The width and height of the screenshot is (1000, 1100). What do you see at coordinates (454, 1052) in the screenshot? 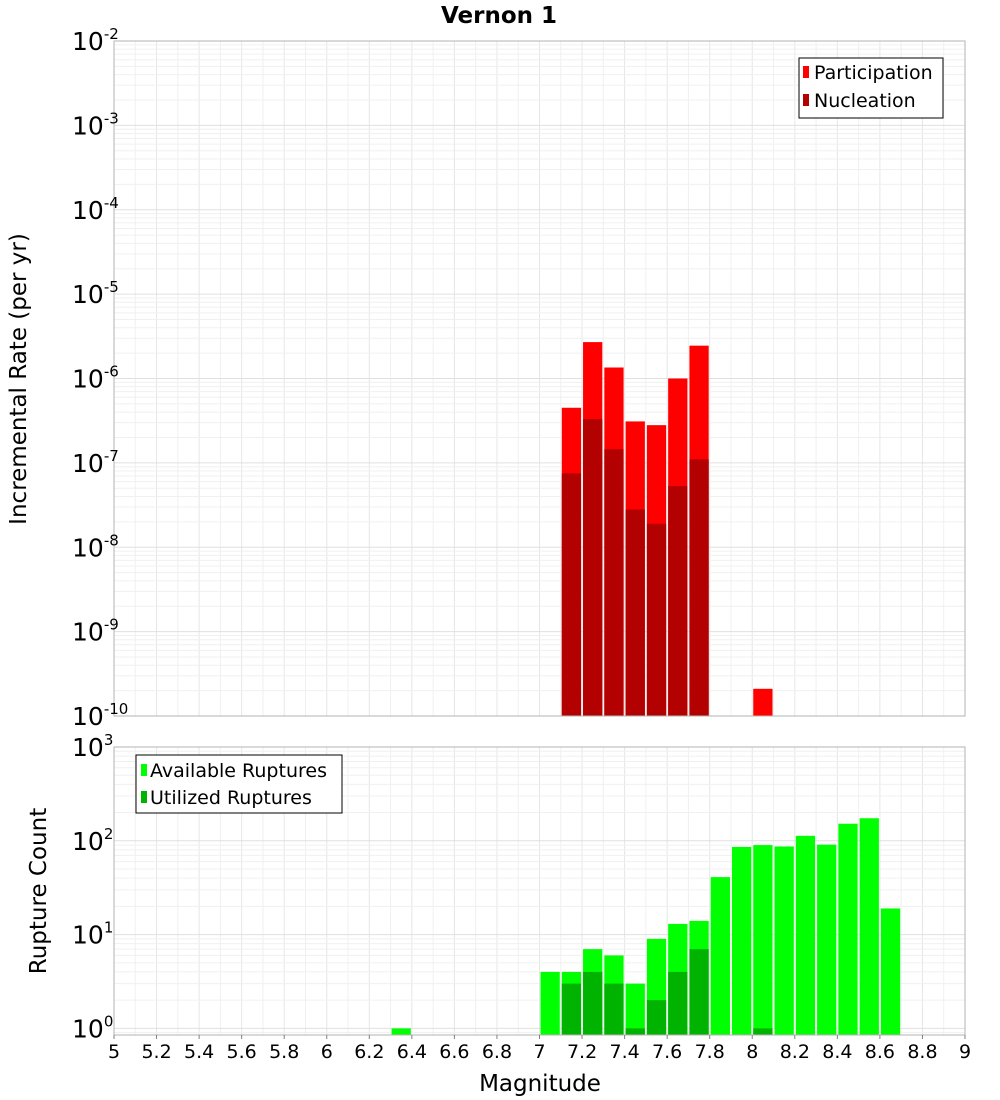
I see `x-tick-label: 6.6` at bounding box center [454, 1052].